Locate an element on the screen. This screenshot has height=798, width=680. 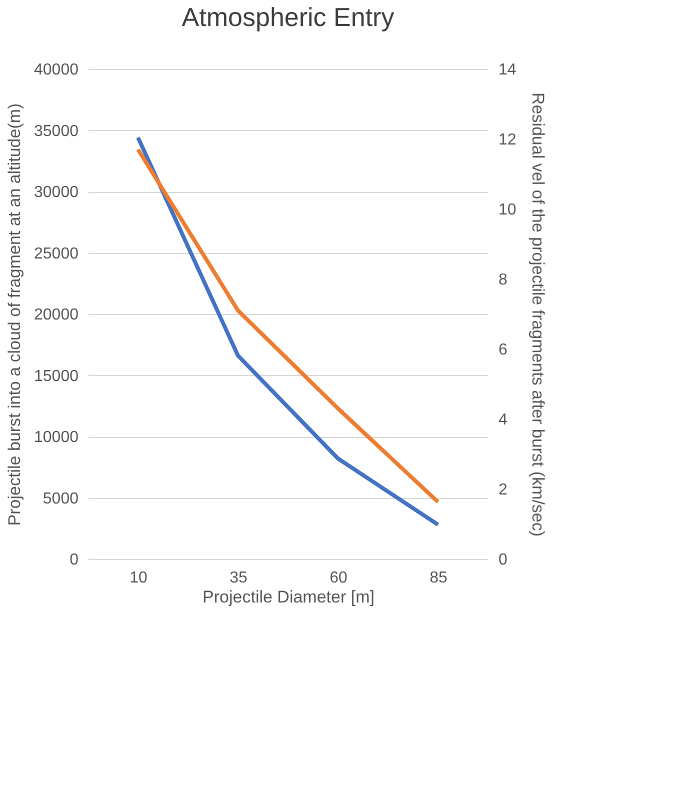
y-tick-label: 10000 is located at coordinates (56, 437).